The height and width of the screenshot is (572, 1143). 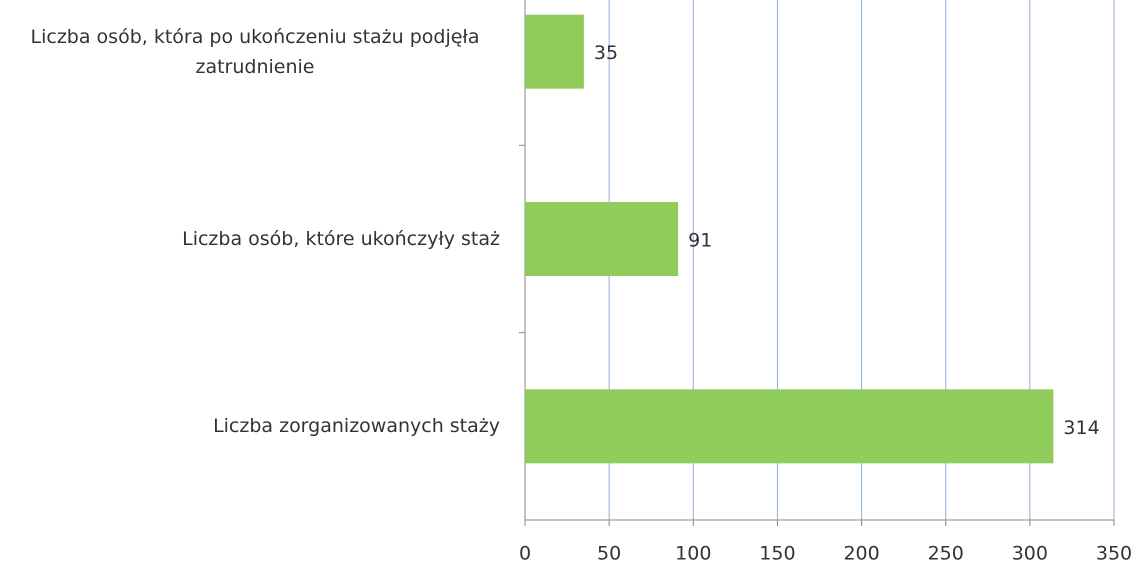 What do you see at coordinates (606, 53) in the screenshot?
I see `data-label: 35` at bounding box center [606, 53].